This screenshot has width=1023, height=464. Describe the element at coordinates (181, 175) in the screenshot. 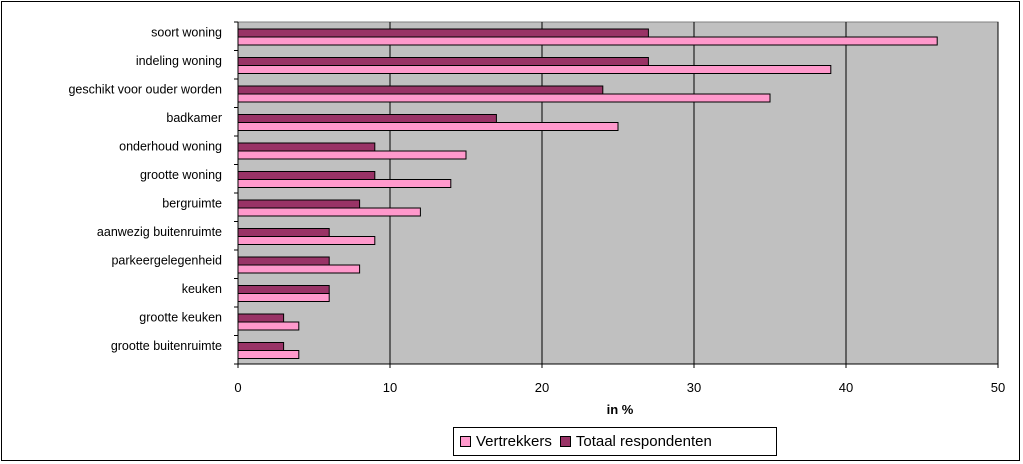

I see `category-label: grootte woning` at that location.